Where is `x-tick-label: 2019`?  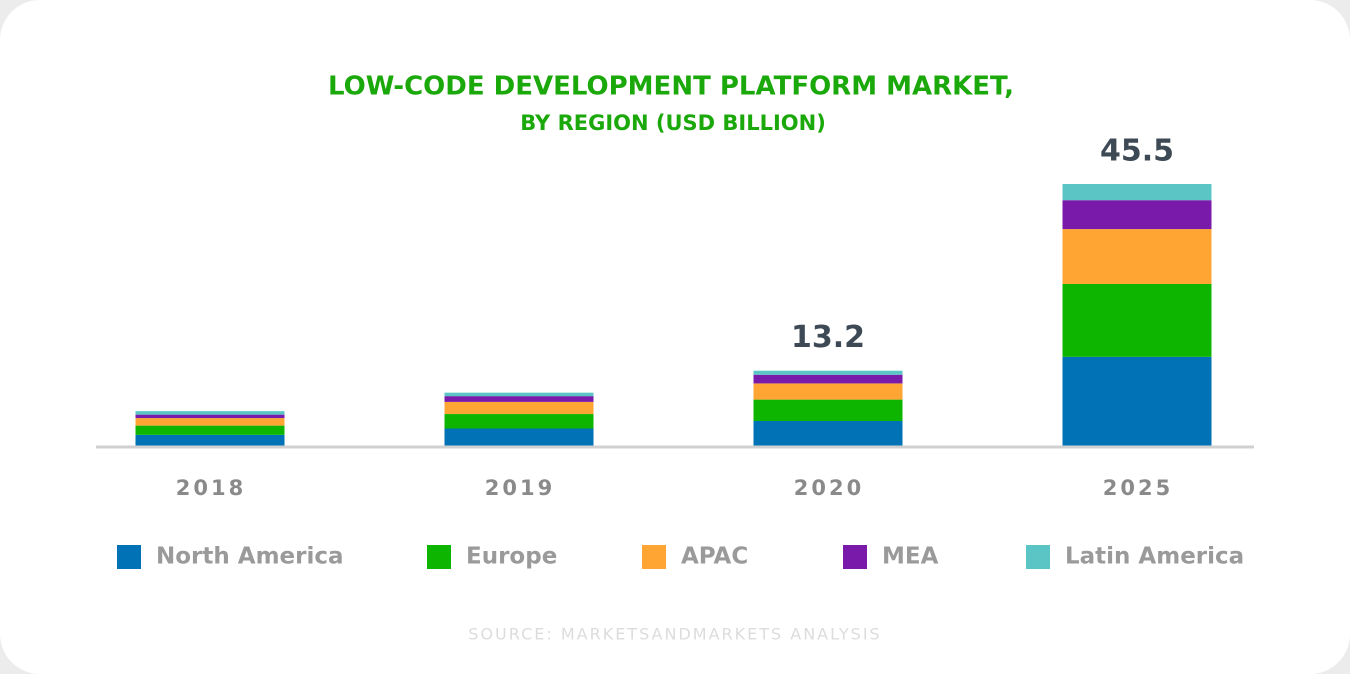
x-tick-label: 2019 is located at coordinates (520, 488).